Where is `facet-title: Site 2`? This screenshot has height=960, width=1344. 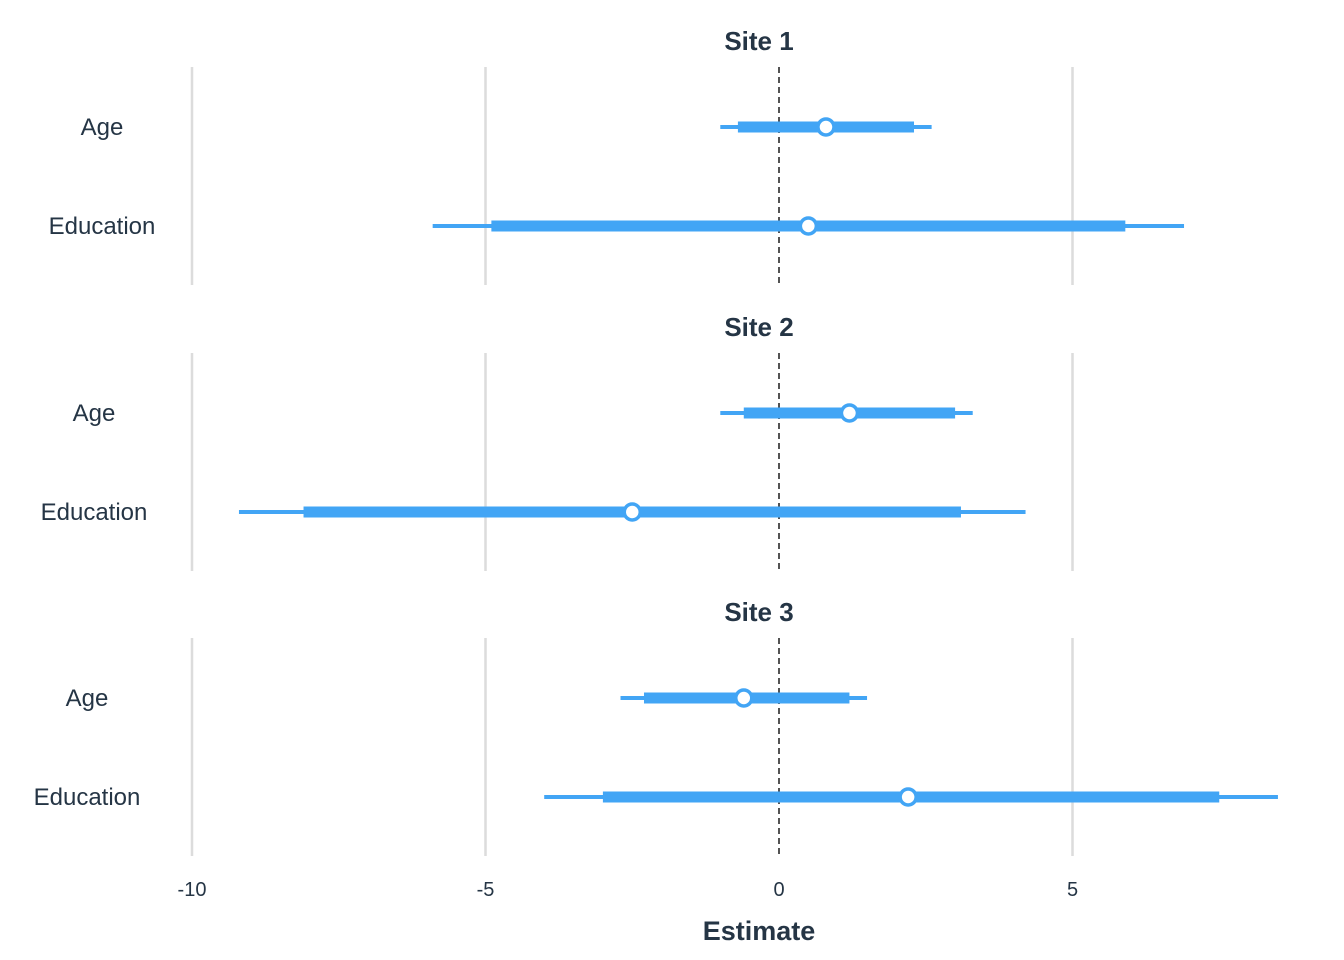 facet-title: Site 2 is located at coordinates (758, 327).